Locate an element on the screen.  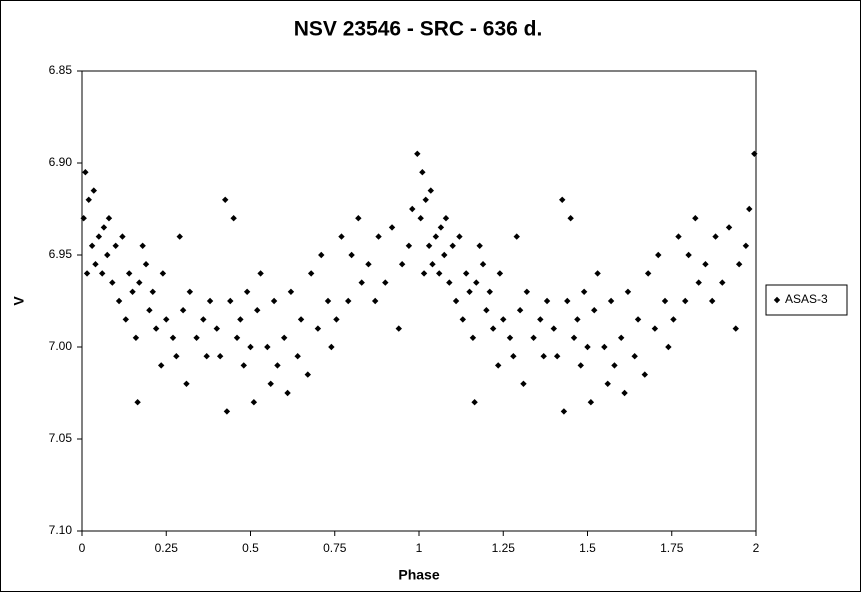
x-tick-label: 0.25 is located at coordinates (167, 548).